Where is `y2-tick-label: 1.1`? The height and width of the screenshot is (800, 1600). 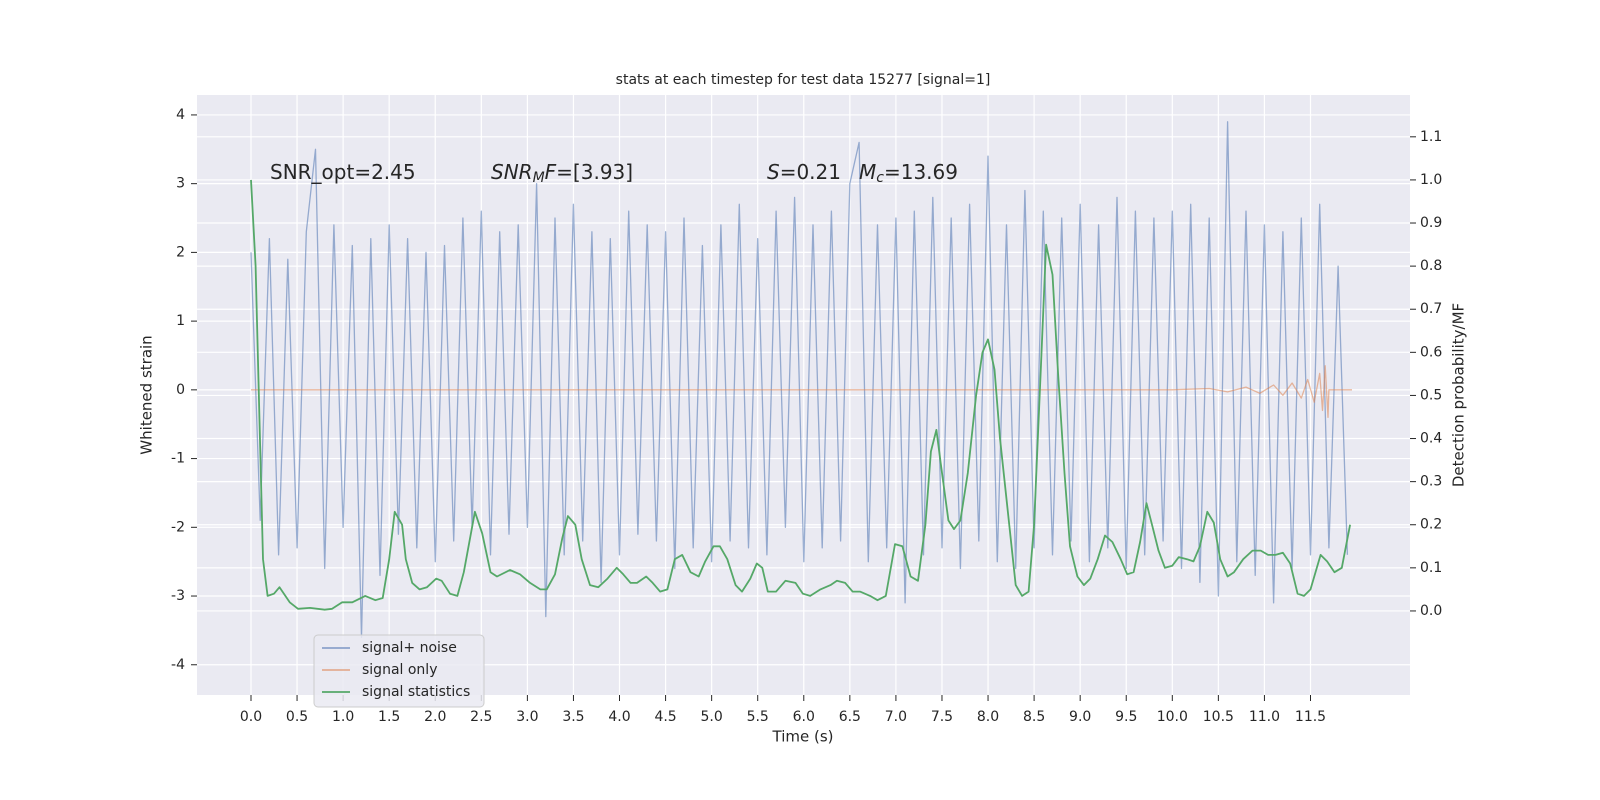 y2-tick-label: 1.1 is located at coordinates (1431, 137).